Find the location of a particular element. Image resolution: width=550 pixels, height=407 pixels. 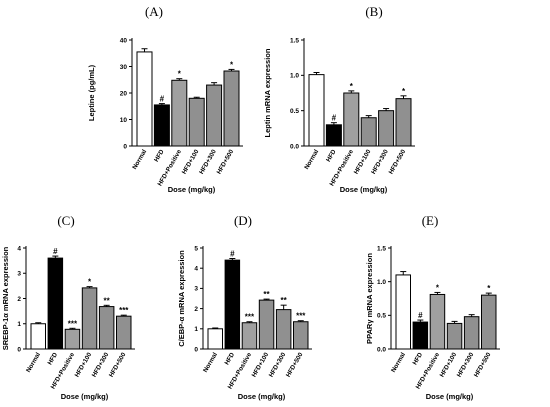

y-tick-label: 30 is located at coordinates (124, 67).